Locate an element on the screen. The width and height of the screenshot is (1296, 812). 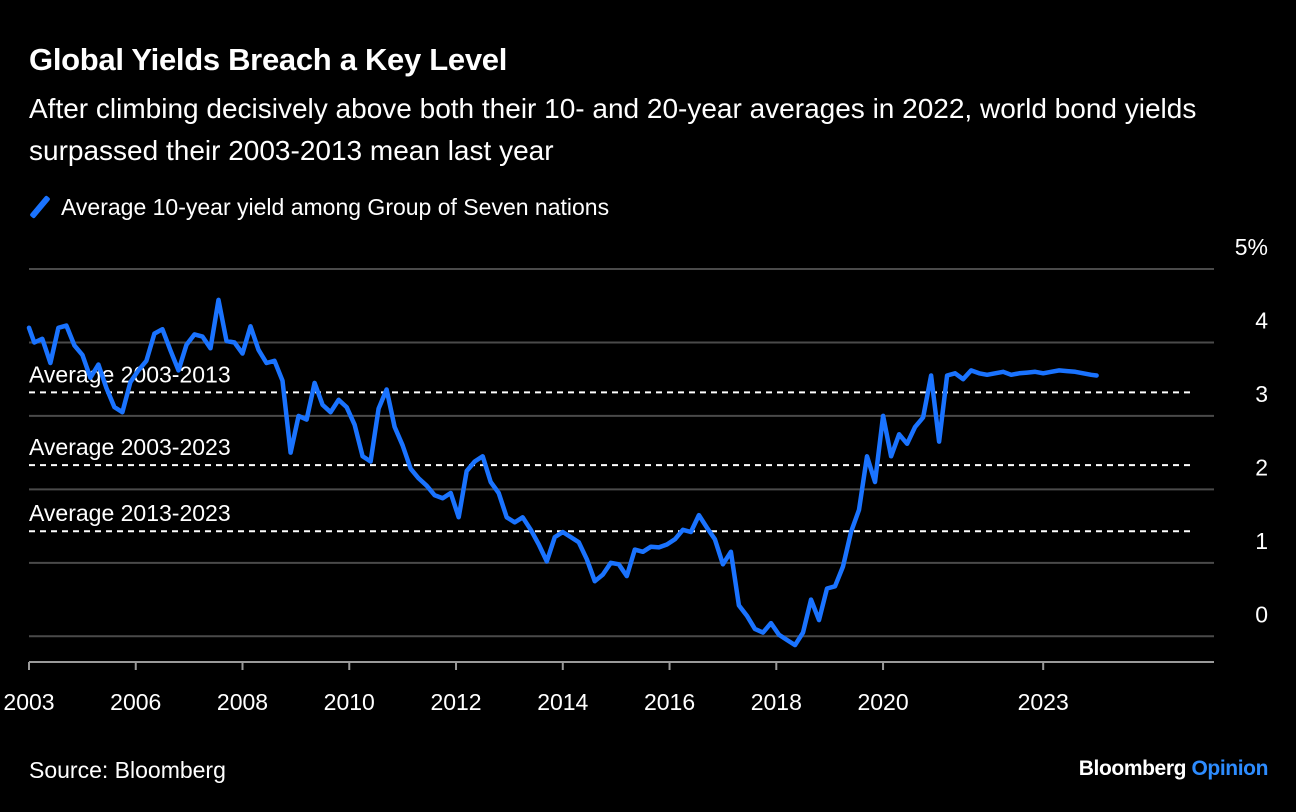
y-tick-label: 2 is located at coordinates (1261, 467).